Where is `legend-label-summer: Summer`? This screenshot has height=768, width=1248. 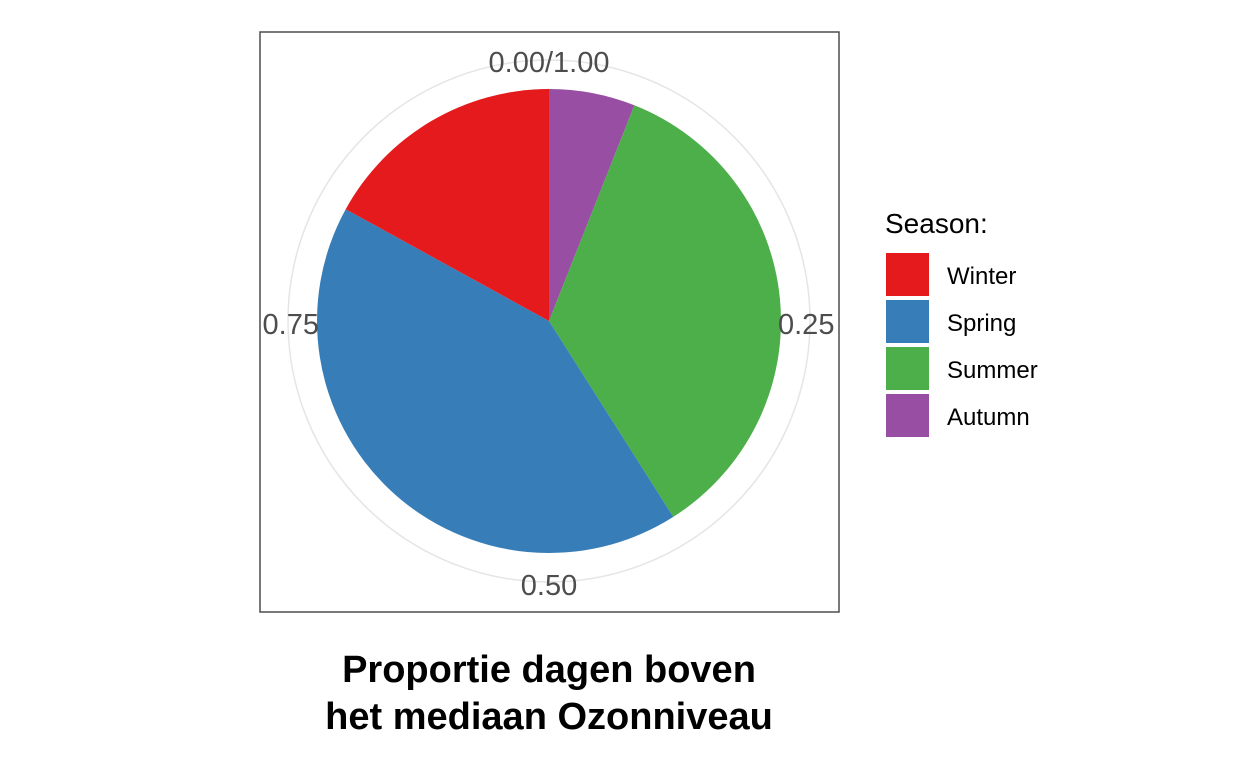
legend-label-summer: Summer is located at coordinates (992, 370).